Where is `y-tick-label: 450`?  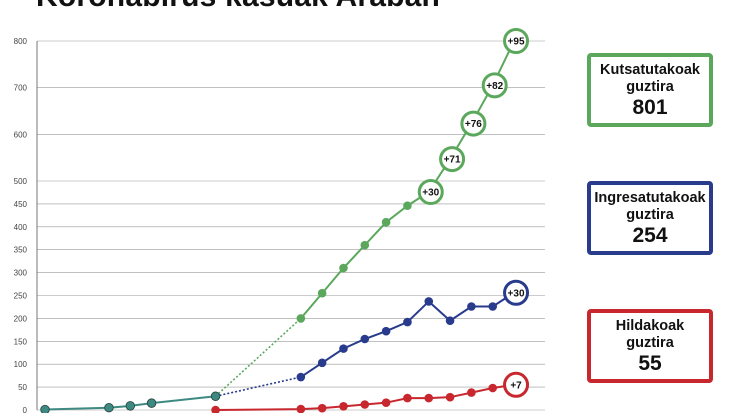 y-tick-label: 450 is located at coordinates (21, 204).